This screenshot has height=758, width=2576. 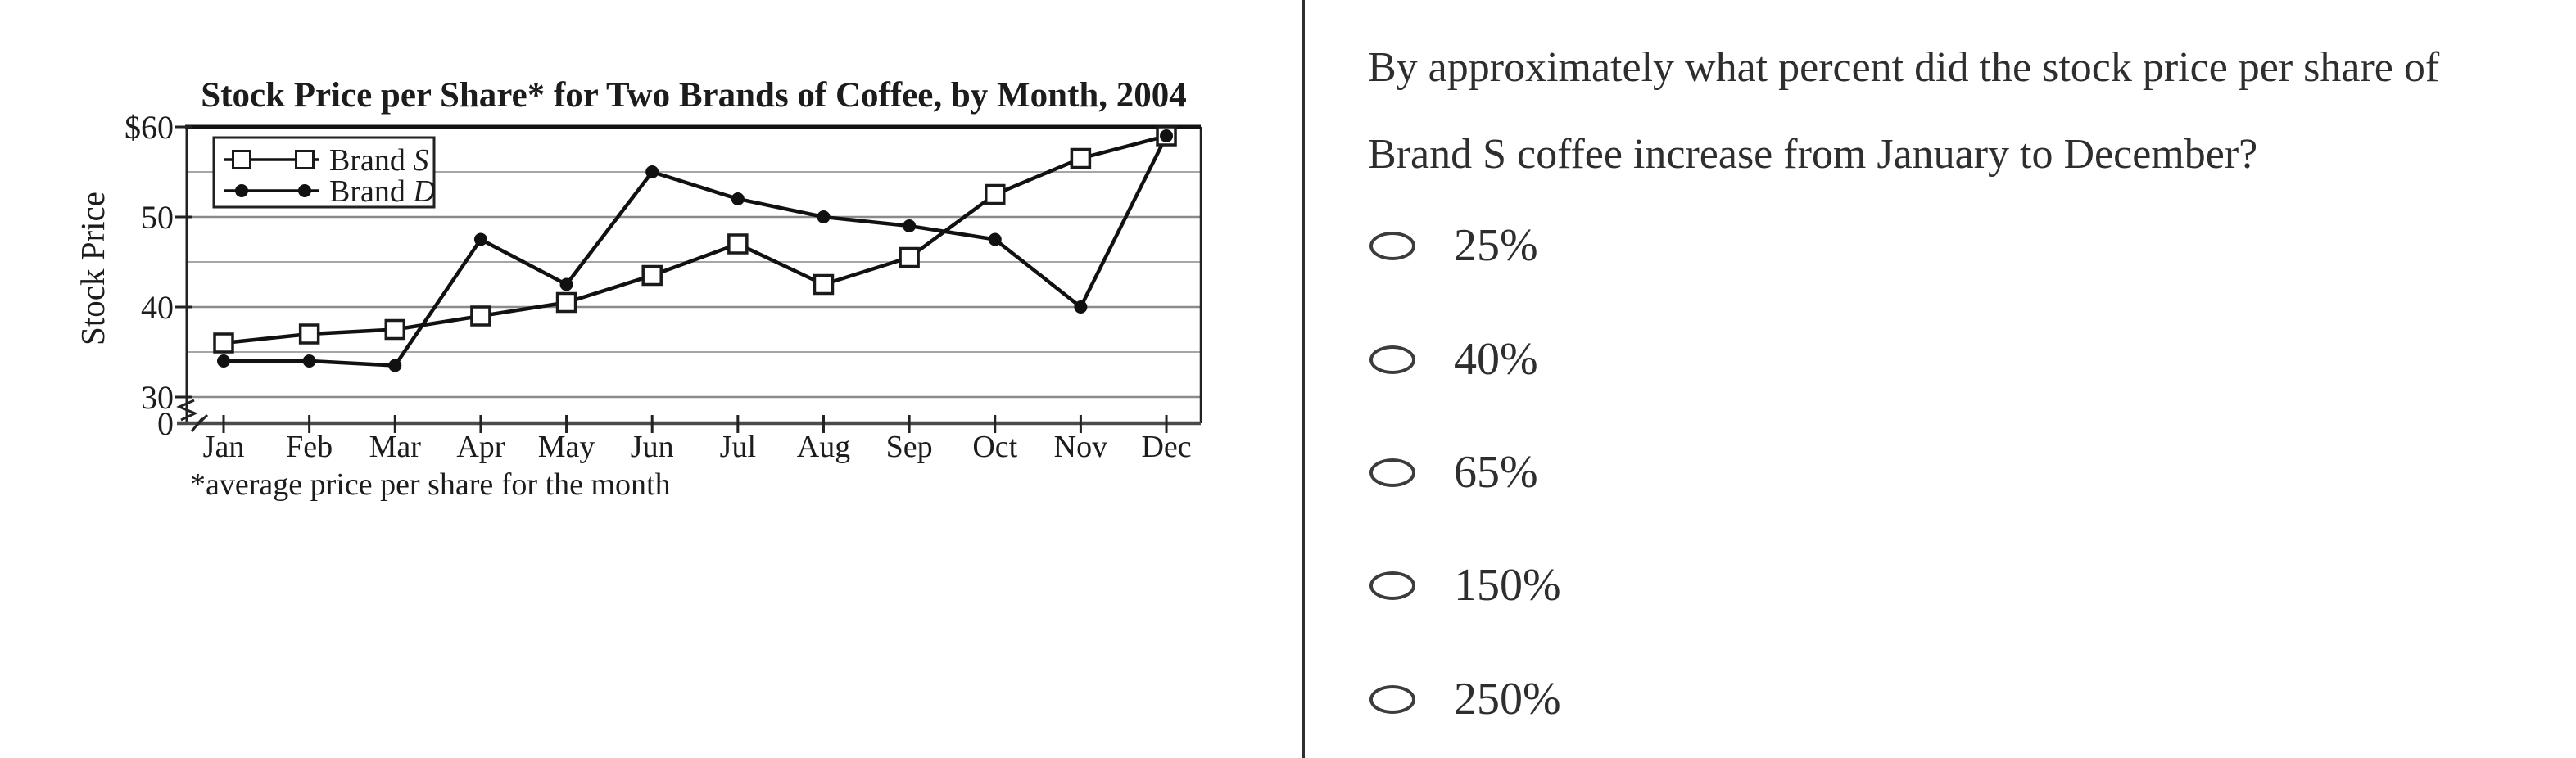 I want to click on option-label: 150%, so click(x=1507, y=585).